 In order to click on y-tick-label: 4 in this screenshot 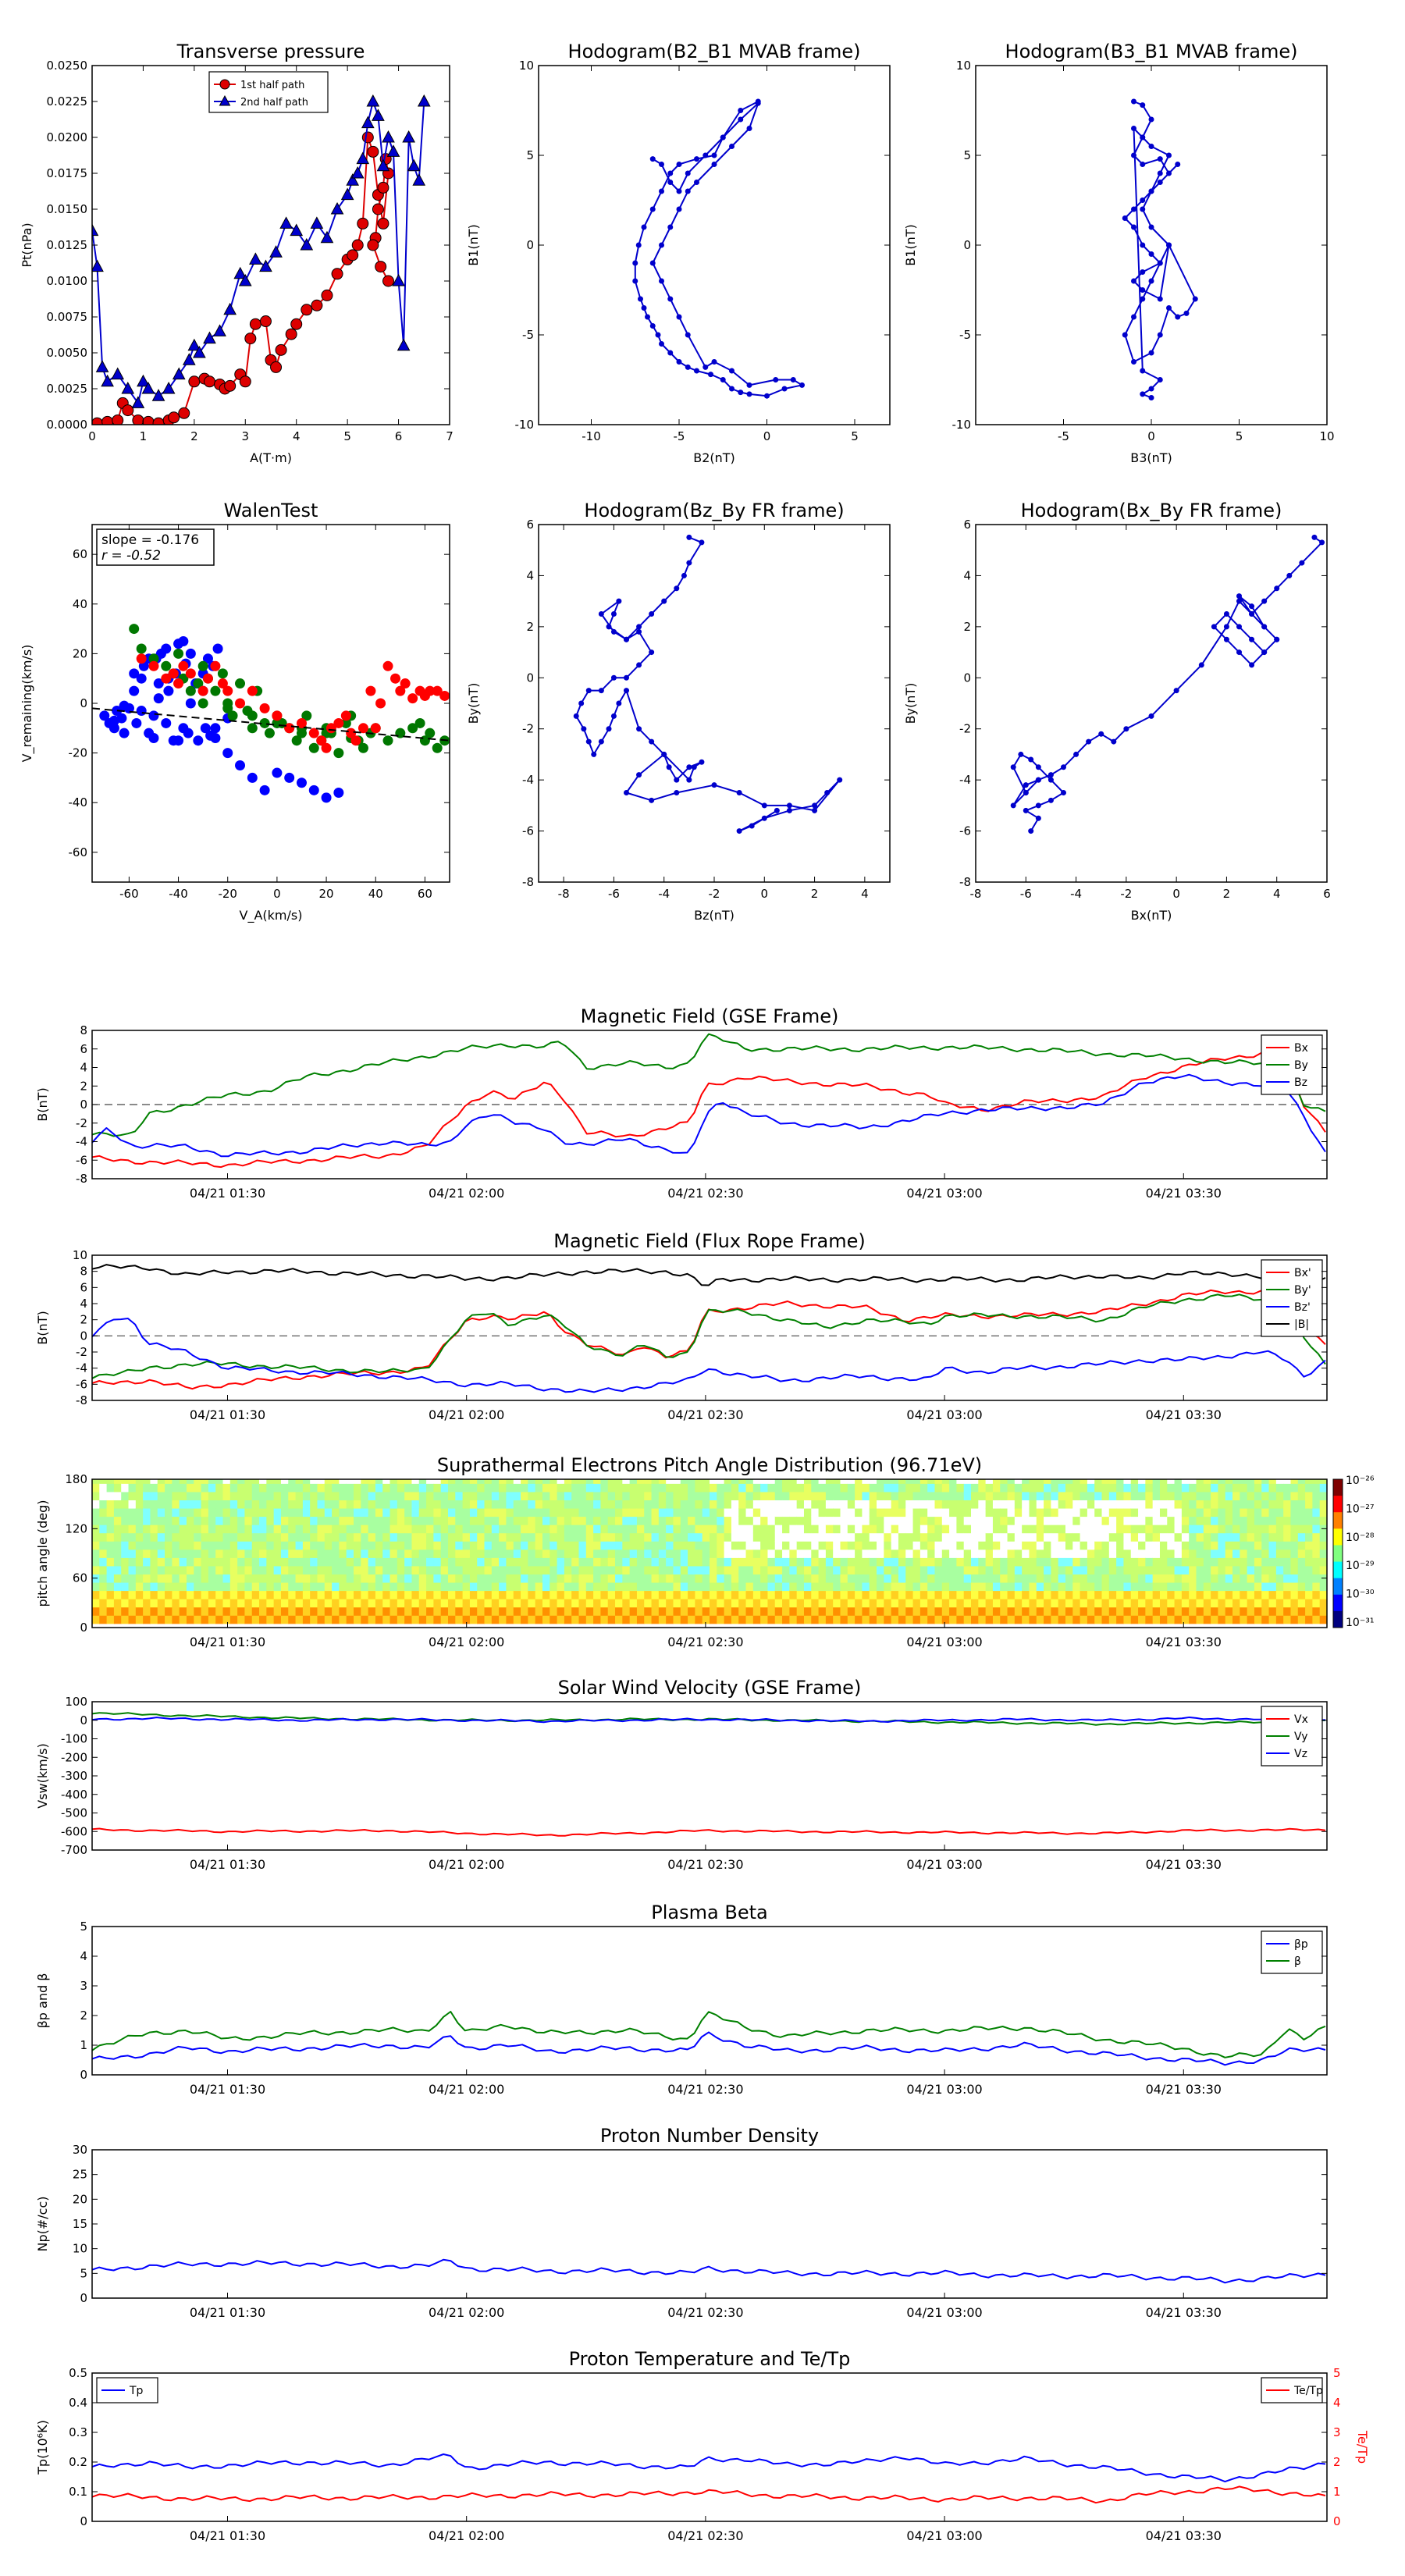, I will do `click(84, 1304)`.